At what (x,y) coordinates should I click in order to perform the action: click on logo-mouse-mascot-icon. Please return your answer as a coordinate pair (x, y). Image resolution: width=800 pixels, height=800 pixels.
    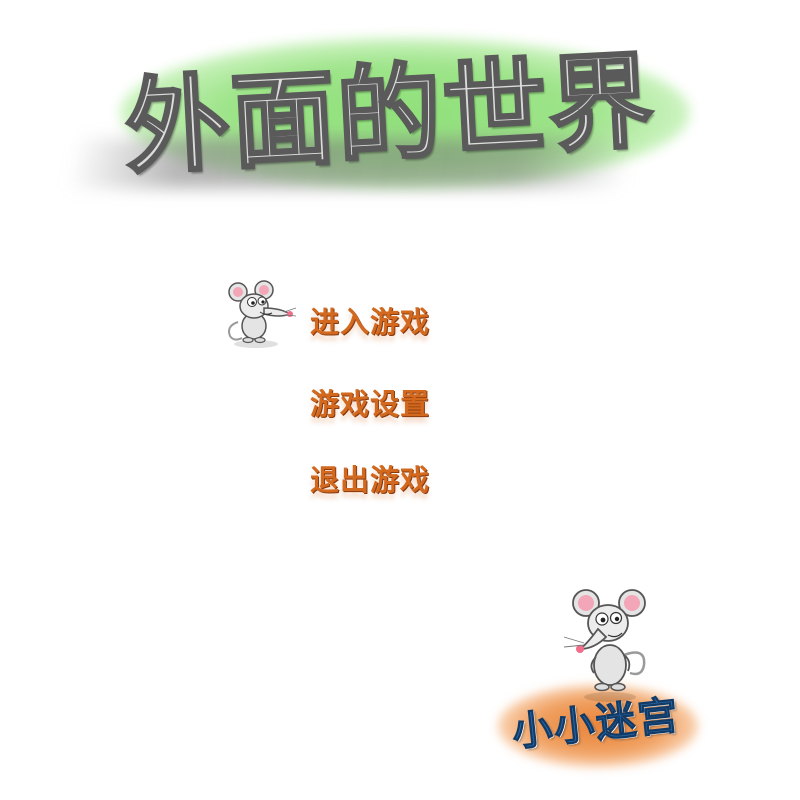
    Looking at the image, I should click on (605, 645).